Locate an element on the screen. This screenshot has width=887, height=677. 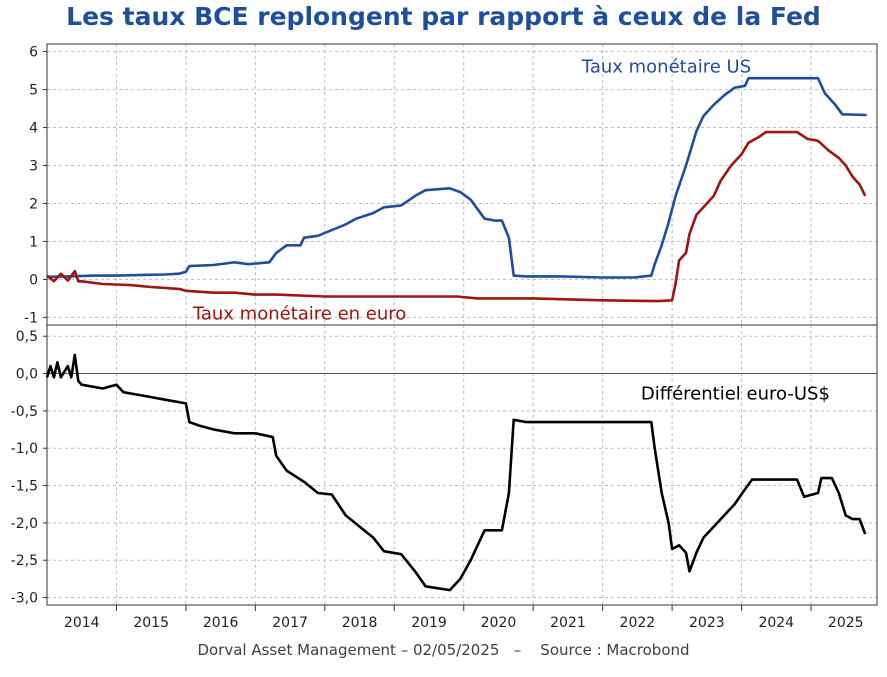
bottom-y-tick-label: 0,5 is located at coordinates (27, 337).